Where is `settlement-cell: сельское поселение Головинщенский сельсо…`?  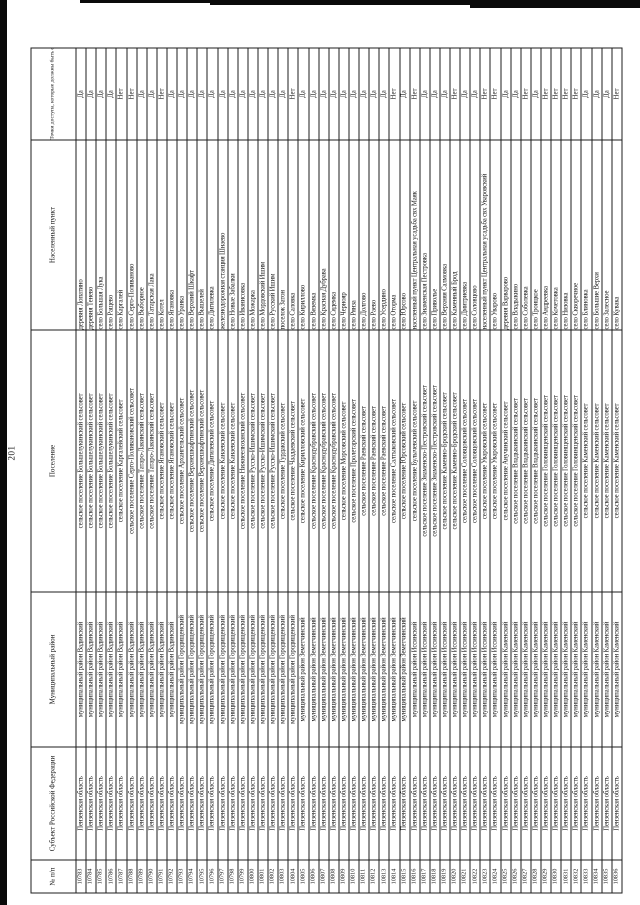 settlement-cell: сельское поселение Головинщенский сельсо… is located at coordinates (565, 460).